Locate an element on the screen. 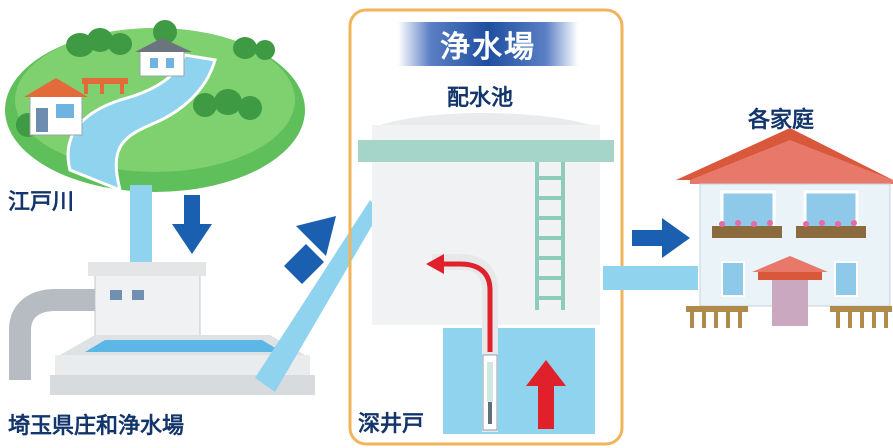 The image size is (893, 448). well-pipe is located at coordinates (462, 343).